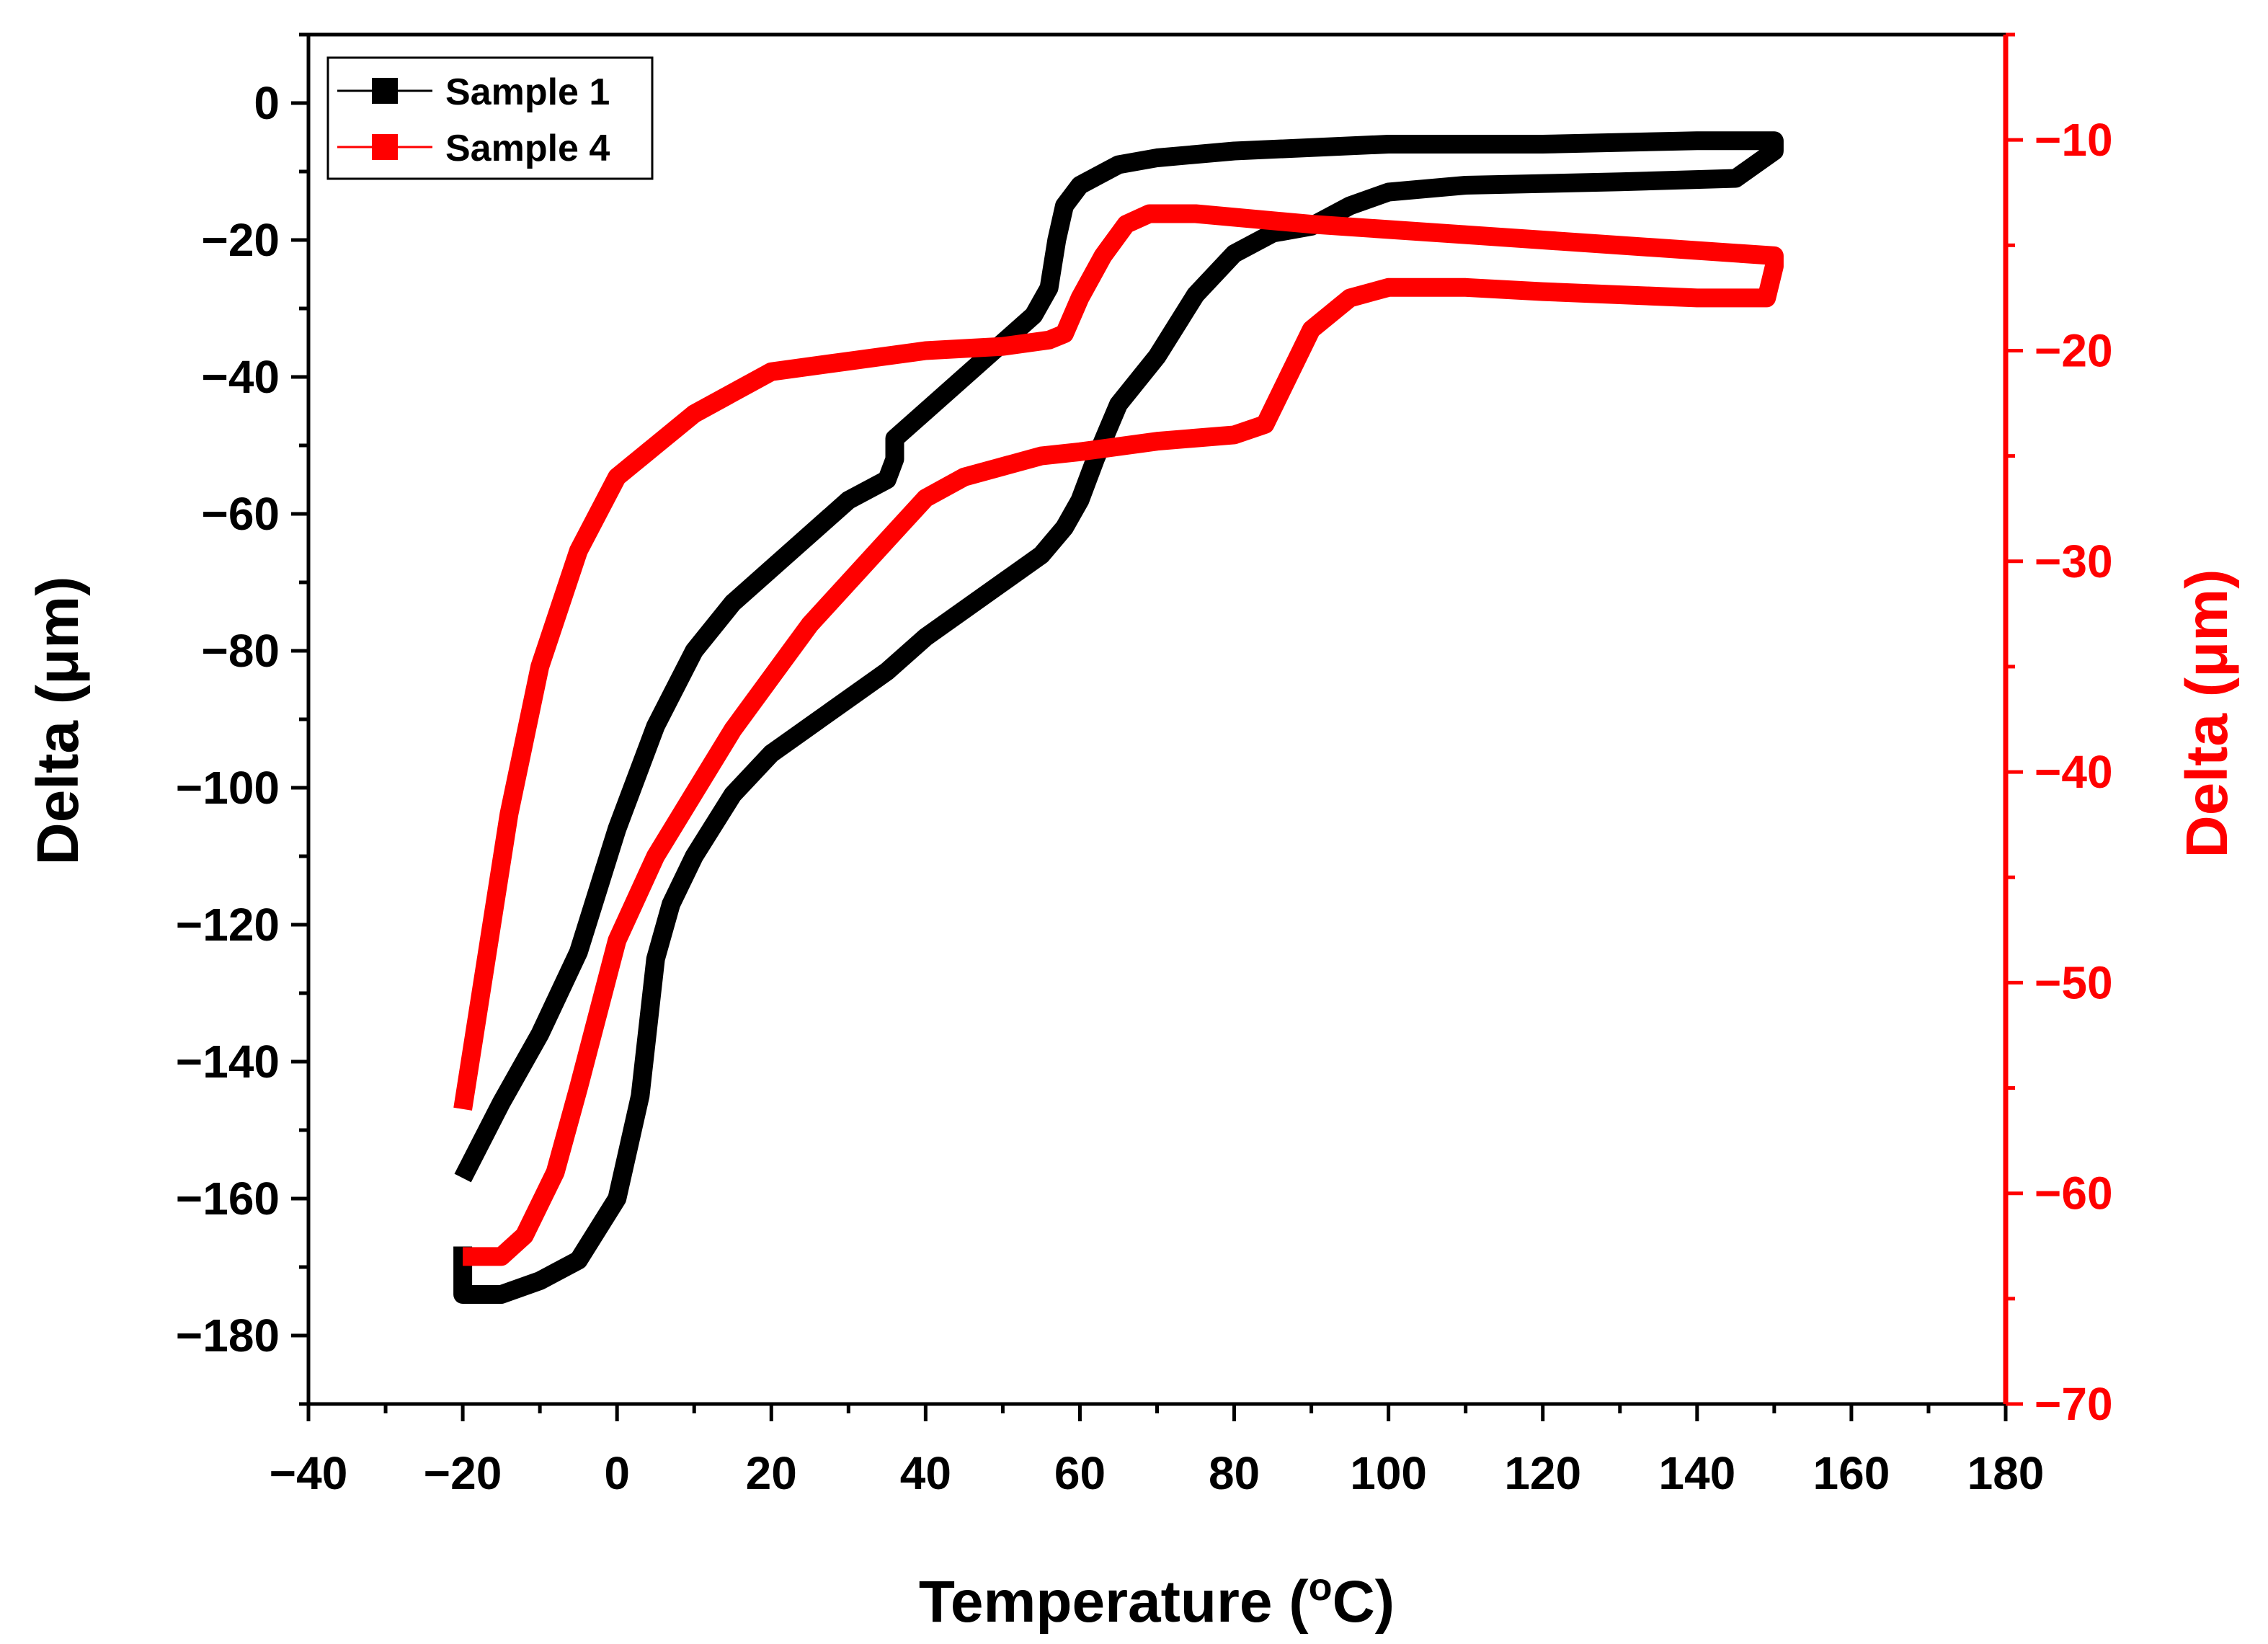 Image resolution: width=2268 pixels, height=1644 pixels. Describe the element at coordinates (2074, 1404) in the screenshot. I see `y-right-tick-label: −70` at that location.